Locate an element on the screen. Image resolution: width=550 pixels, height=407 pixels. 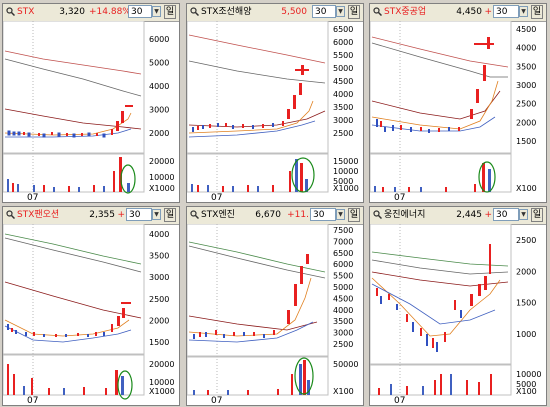
stock-price: 3,320 is located at coordinates (72, 12).